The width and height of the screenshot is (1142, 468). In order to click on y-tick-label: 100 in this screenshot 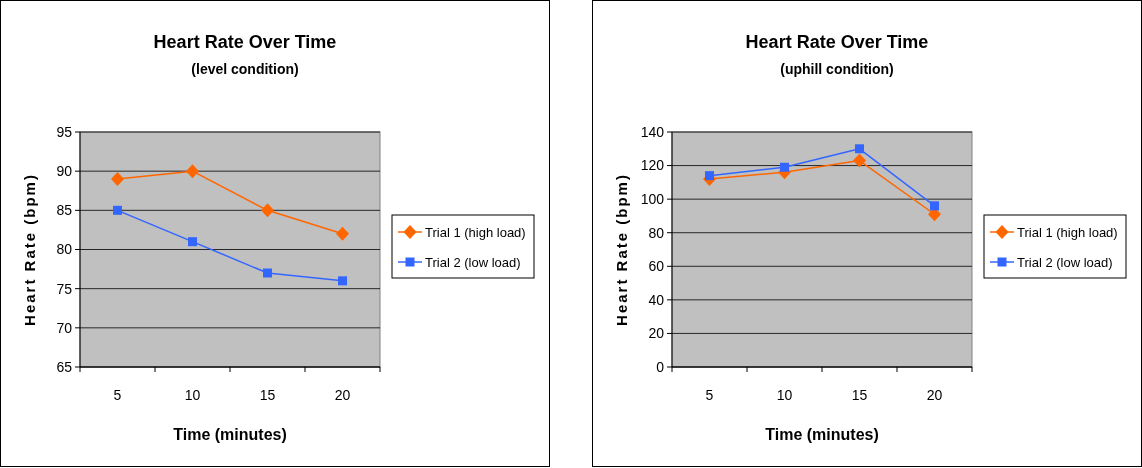, I will do `click(652, 199)`.